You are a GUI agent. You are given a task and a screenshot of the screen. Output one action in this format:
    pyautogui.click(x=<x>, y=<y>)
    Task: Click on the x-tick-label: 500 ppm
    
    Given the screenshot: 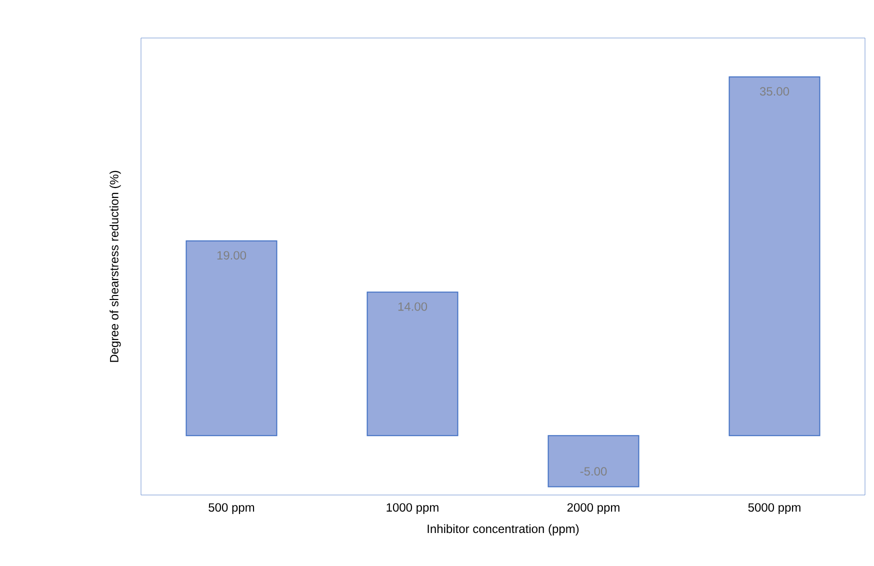 What is the action you would take?
    pyautogui.click(x=231, y=508)
    